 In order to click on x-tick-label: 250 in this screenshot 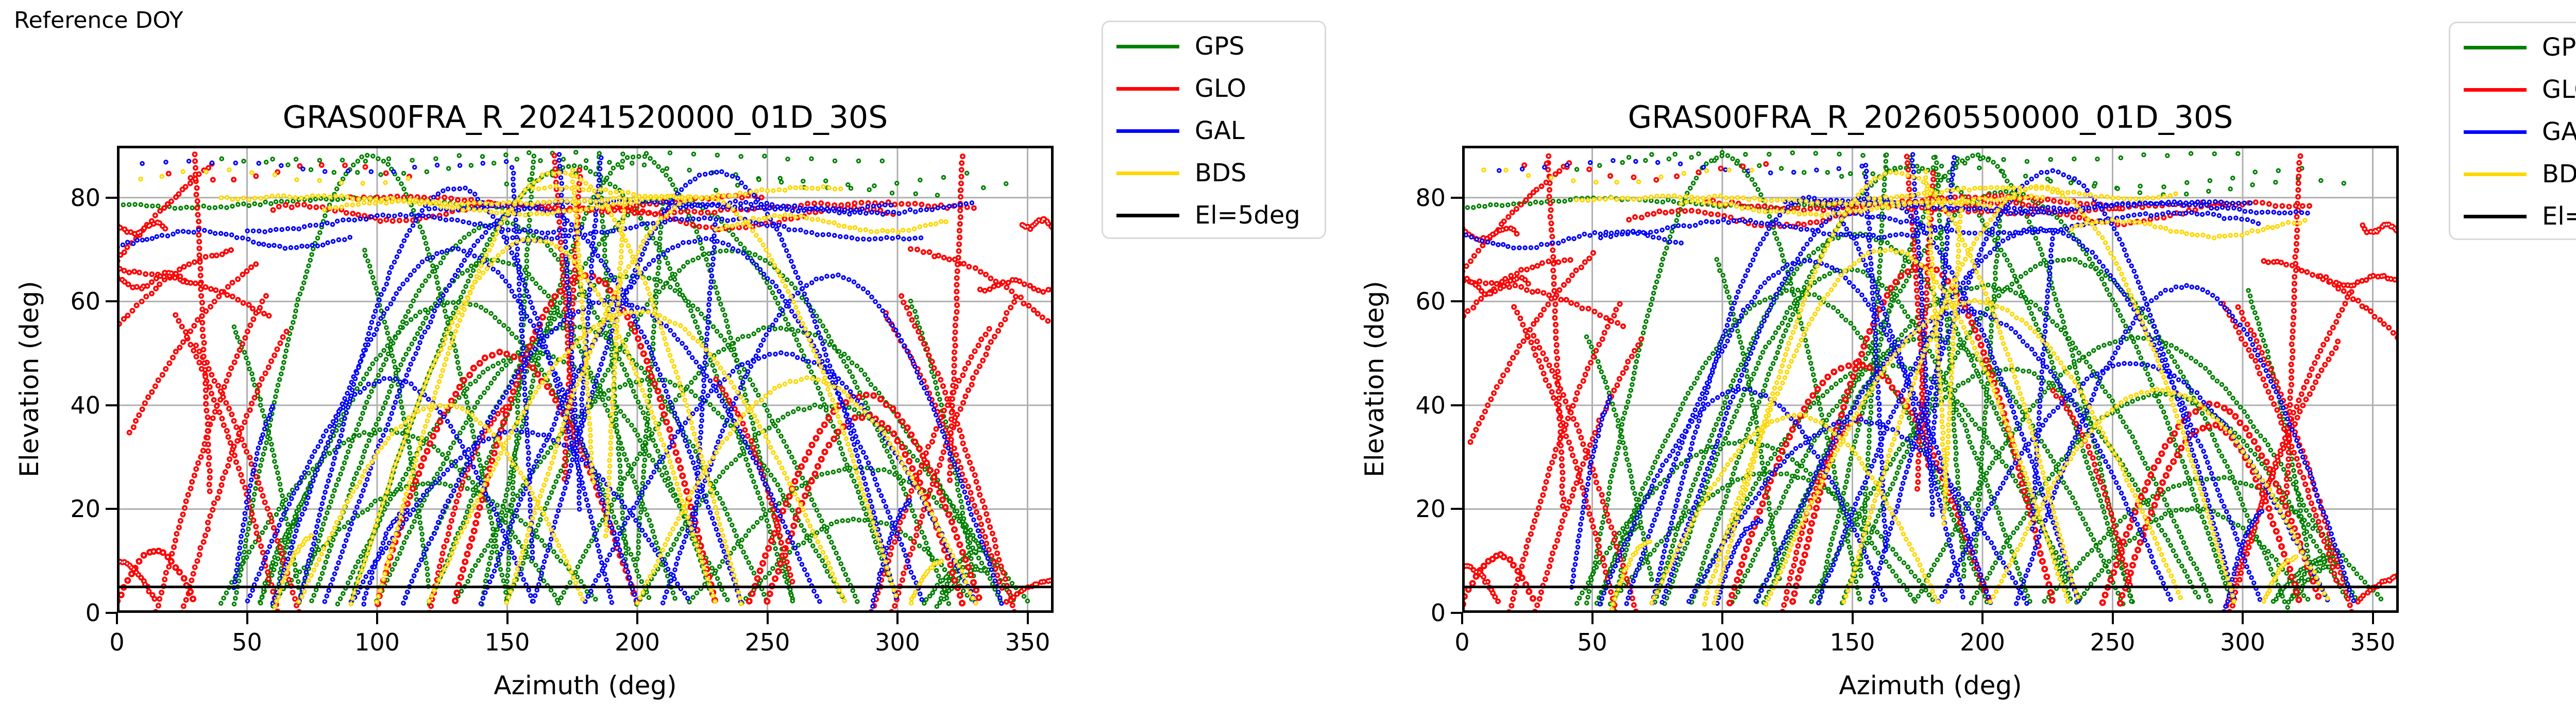, I will do `click(2113, 642)`.